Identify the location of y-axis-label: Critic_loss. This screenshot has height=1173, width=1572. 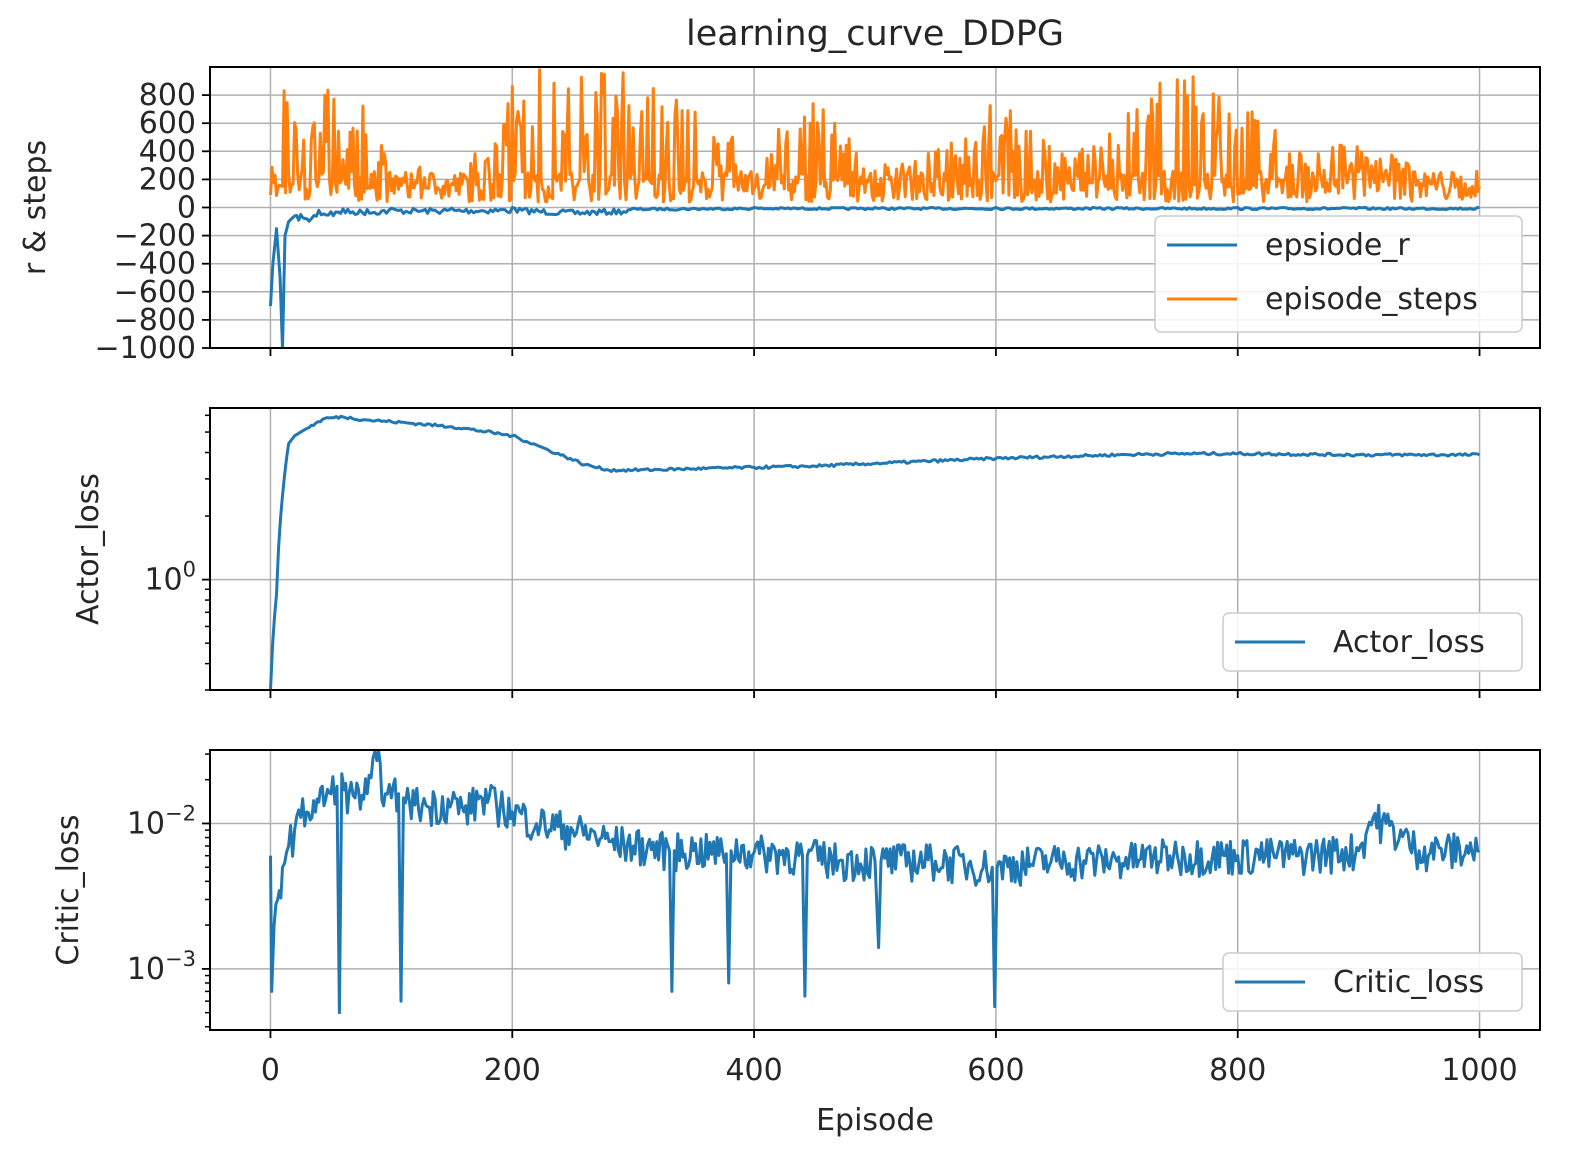
(68, 889).